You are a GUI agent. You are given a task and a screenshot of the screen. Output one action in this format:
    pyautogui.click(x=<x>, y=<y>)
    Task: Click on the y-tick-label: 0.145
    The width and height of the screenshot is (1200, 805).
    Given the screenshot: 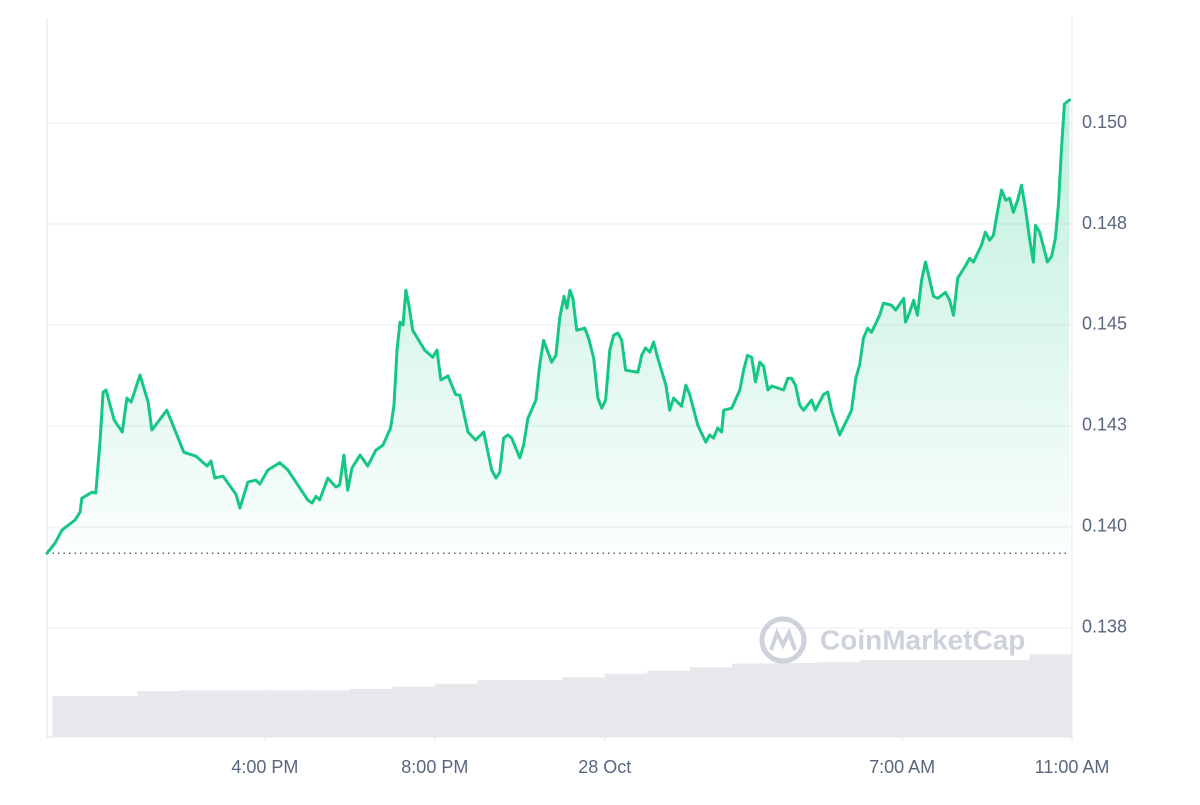 What is the action you would take?
    pyautogui.click(x=1104, y=324)
    